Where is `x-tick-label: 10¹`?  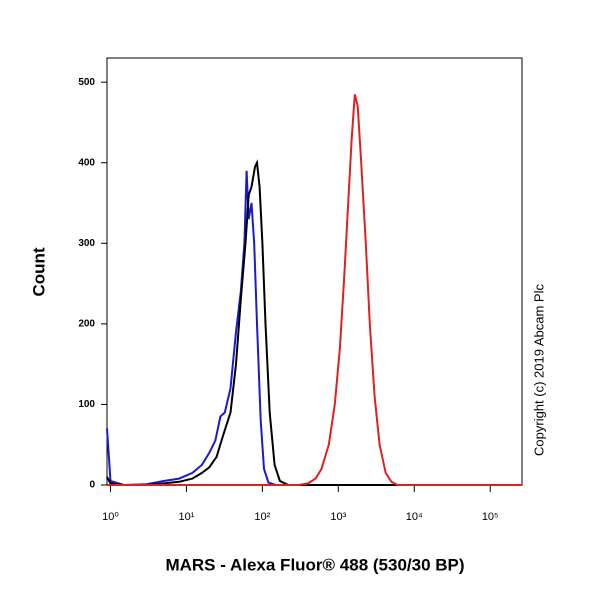 x-tick-label: 10¹ is located at coordinates (186, 517).